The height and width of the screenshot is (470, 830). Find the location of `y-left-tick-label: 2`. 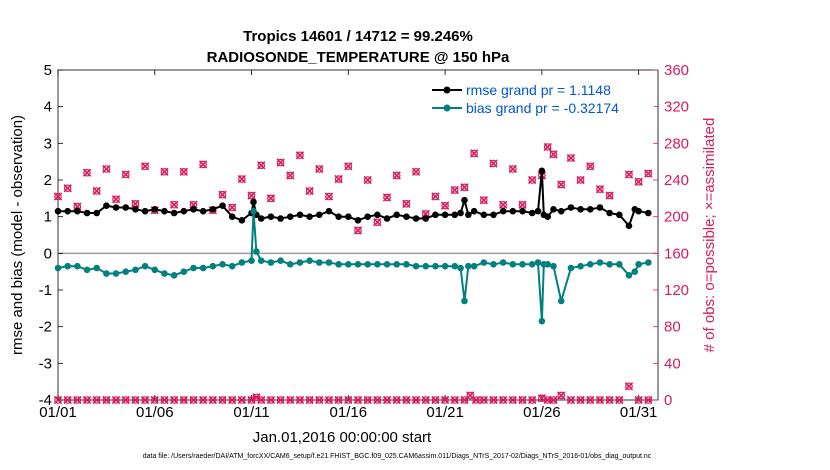

y-left-tick-label: 2 is located at coordinates (48, 180).